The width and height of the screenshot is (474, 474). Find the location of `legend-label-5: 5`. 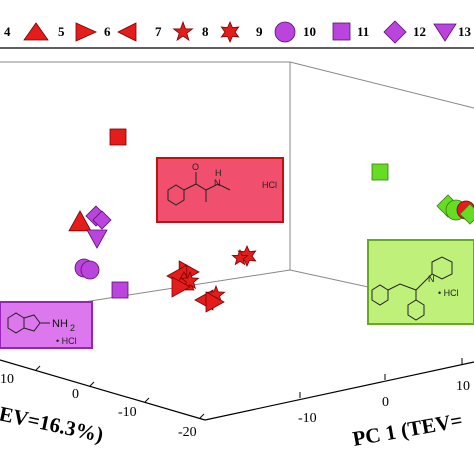

legend-label-5: 5 is located at coordinates (61, 31).